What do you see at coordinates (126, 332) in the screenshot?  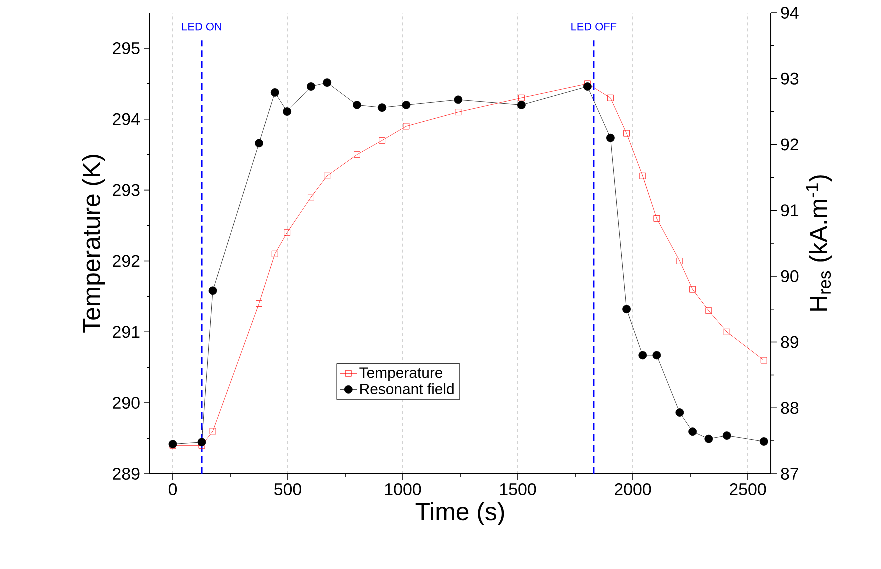 I see `y-tick-label: 291` at bounding box center [126, 332].